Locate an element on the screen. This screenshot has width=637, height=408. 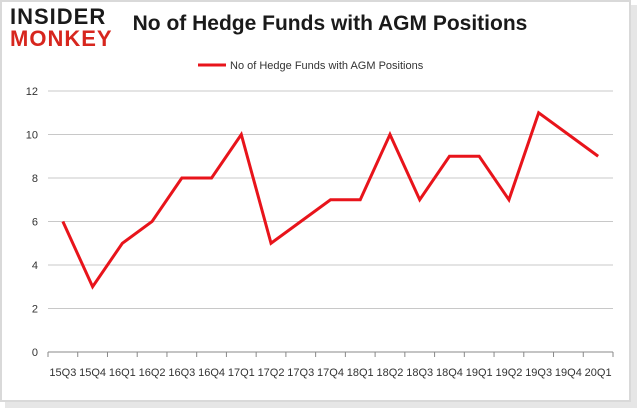
y-tick-label: 0 is located at coordinates (35, 353).